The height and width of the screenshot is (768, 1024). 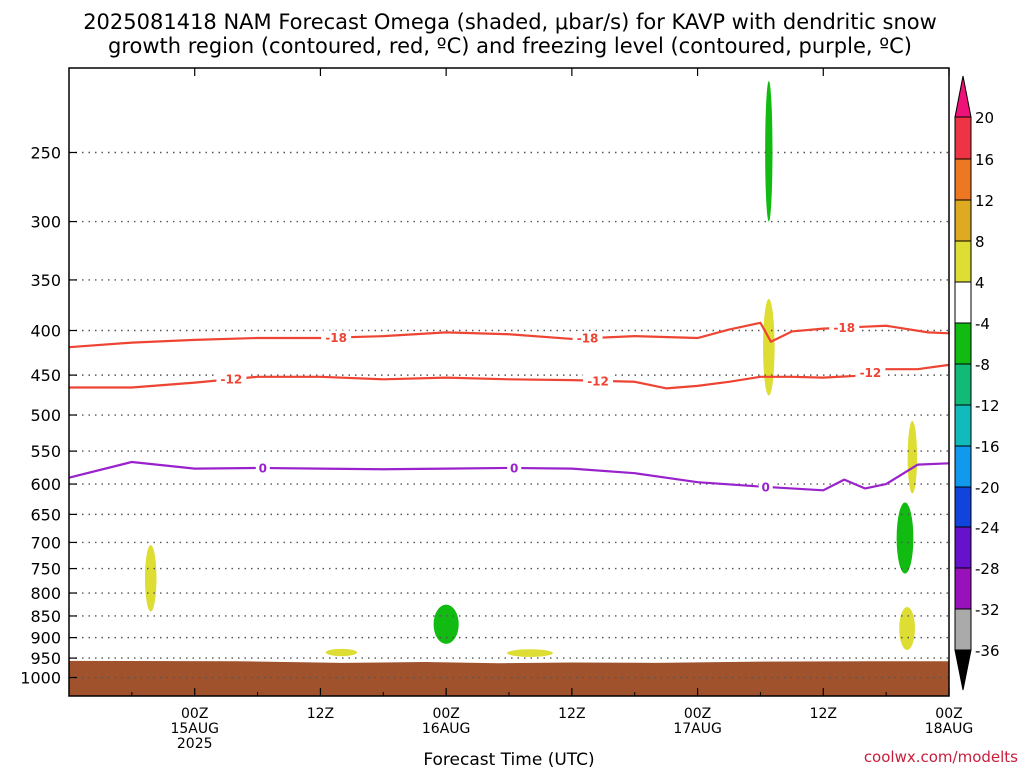 I want to click on contour-label-0-0: -18, so click(x=336, y=338).